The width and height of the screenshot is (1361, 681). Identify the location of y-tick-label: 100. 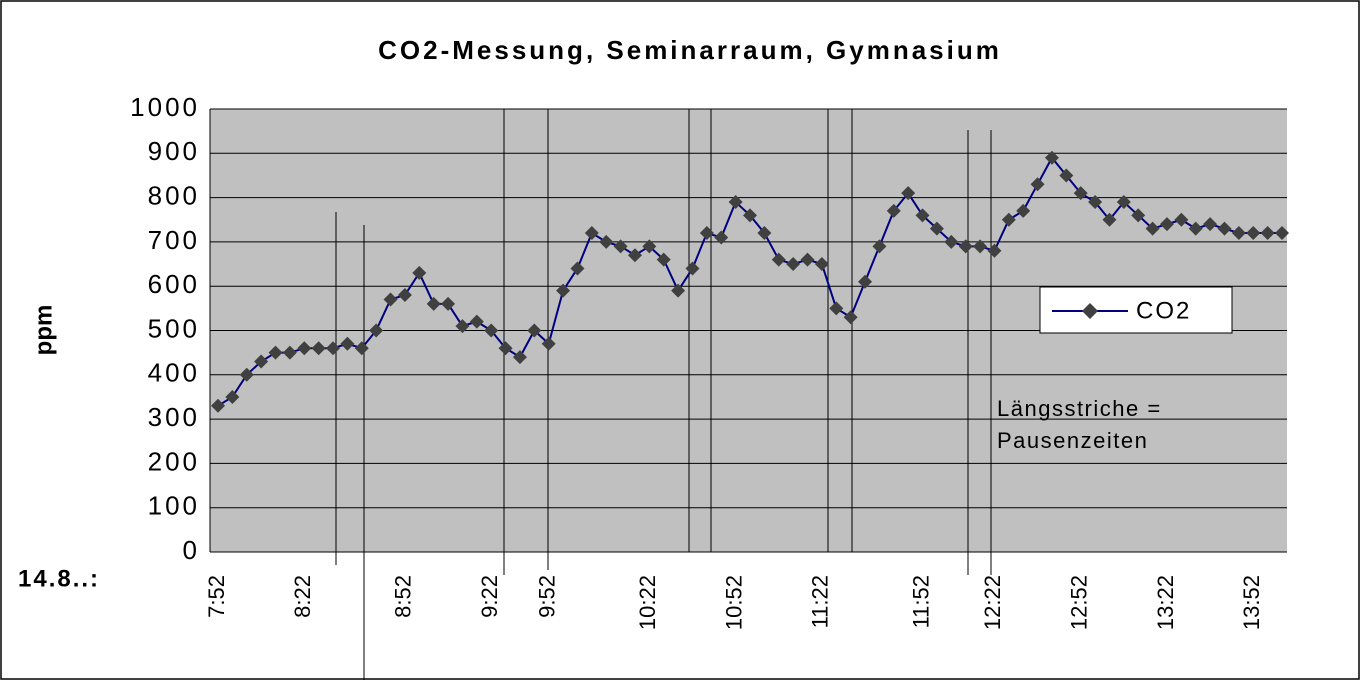
(174, 506).